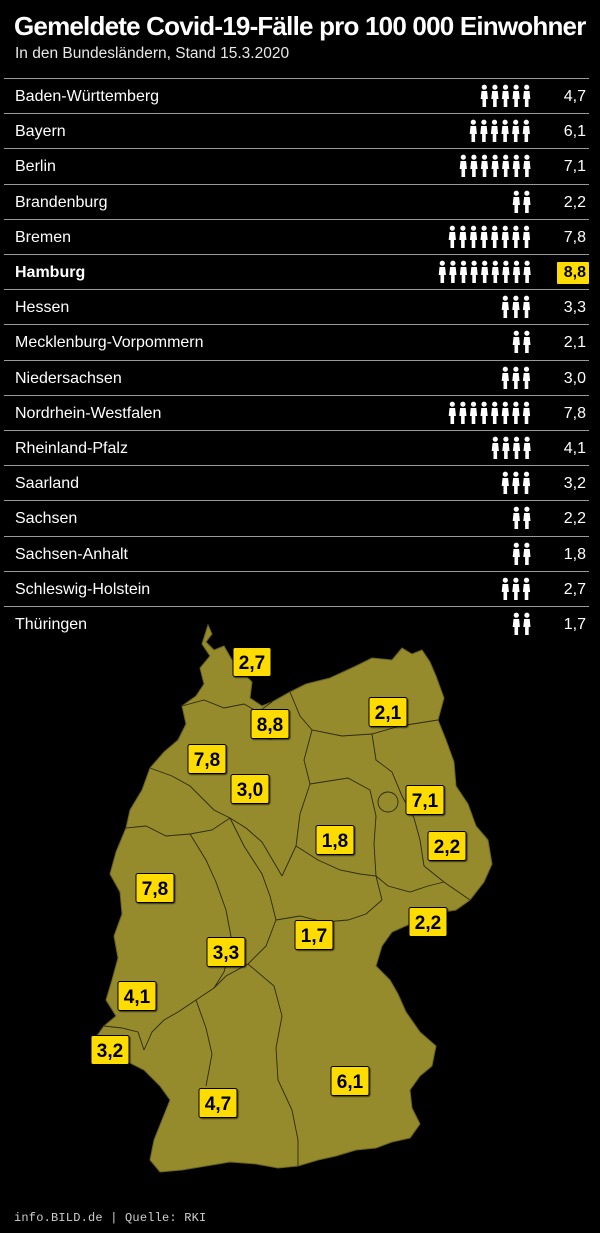 The image size is (600, 1233). What do you see at coordinates (250, 790) in the screenshot?
I see `map-label-text: 3,0` at bounding box center [250, 790].